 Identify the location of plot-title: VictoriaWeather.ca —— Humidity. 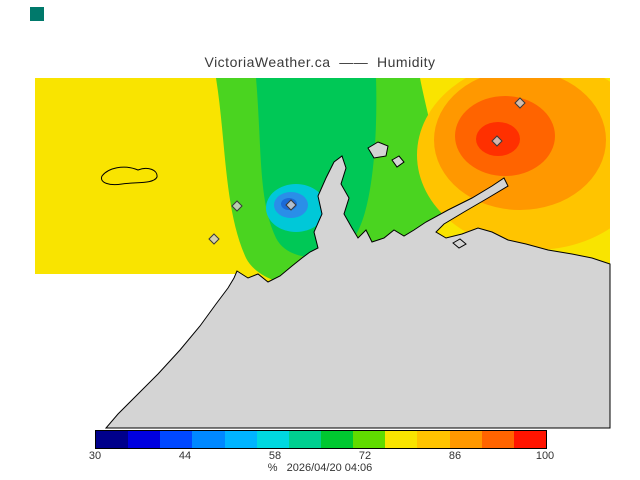
(320, 62).